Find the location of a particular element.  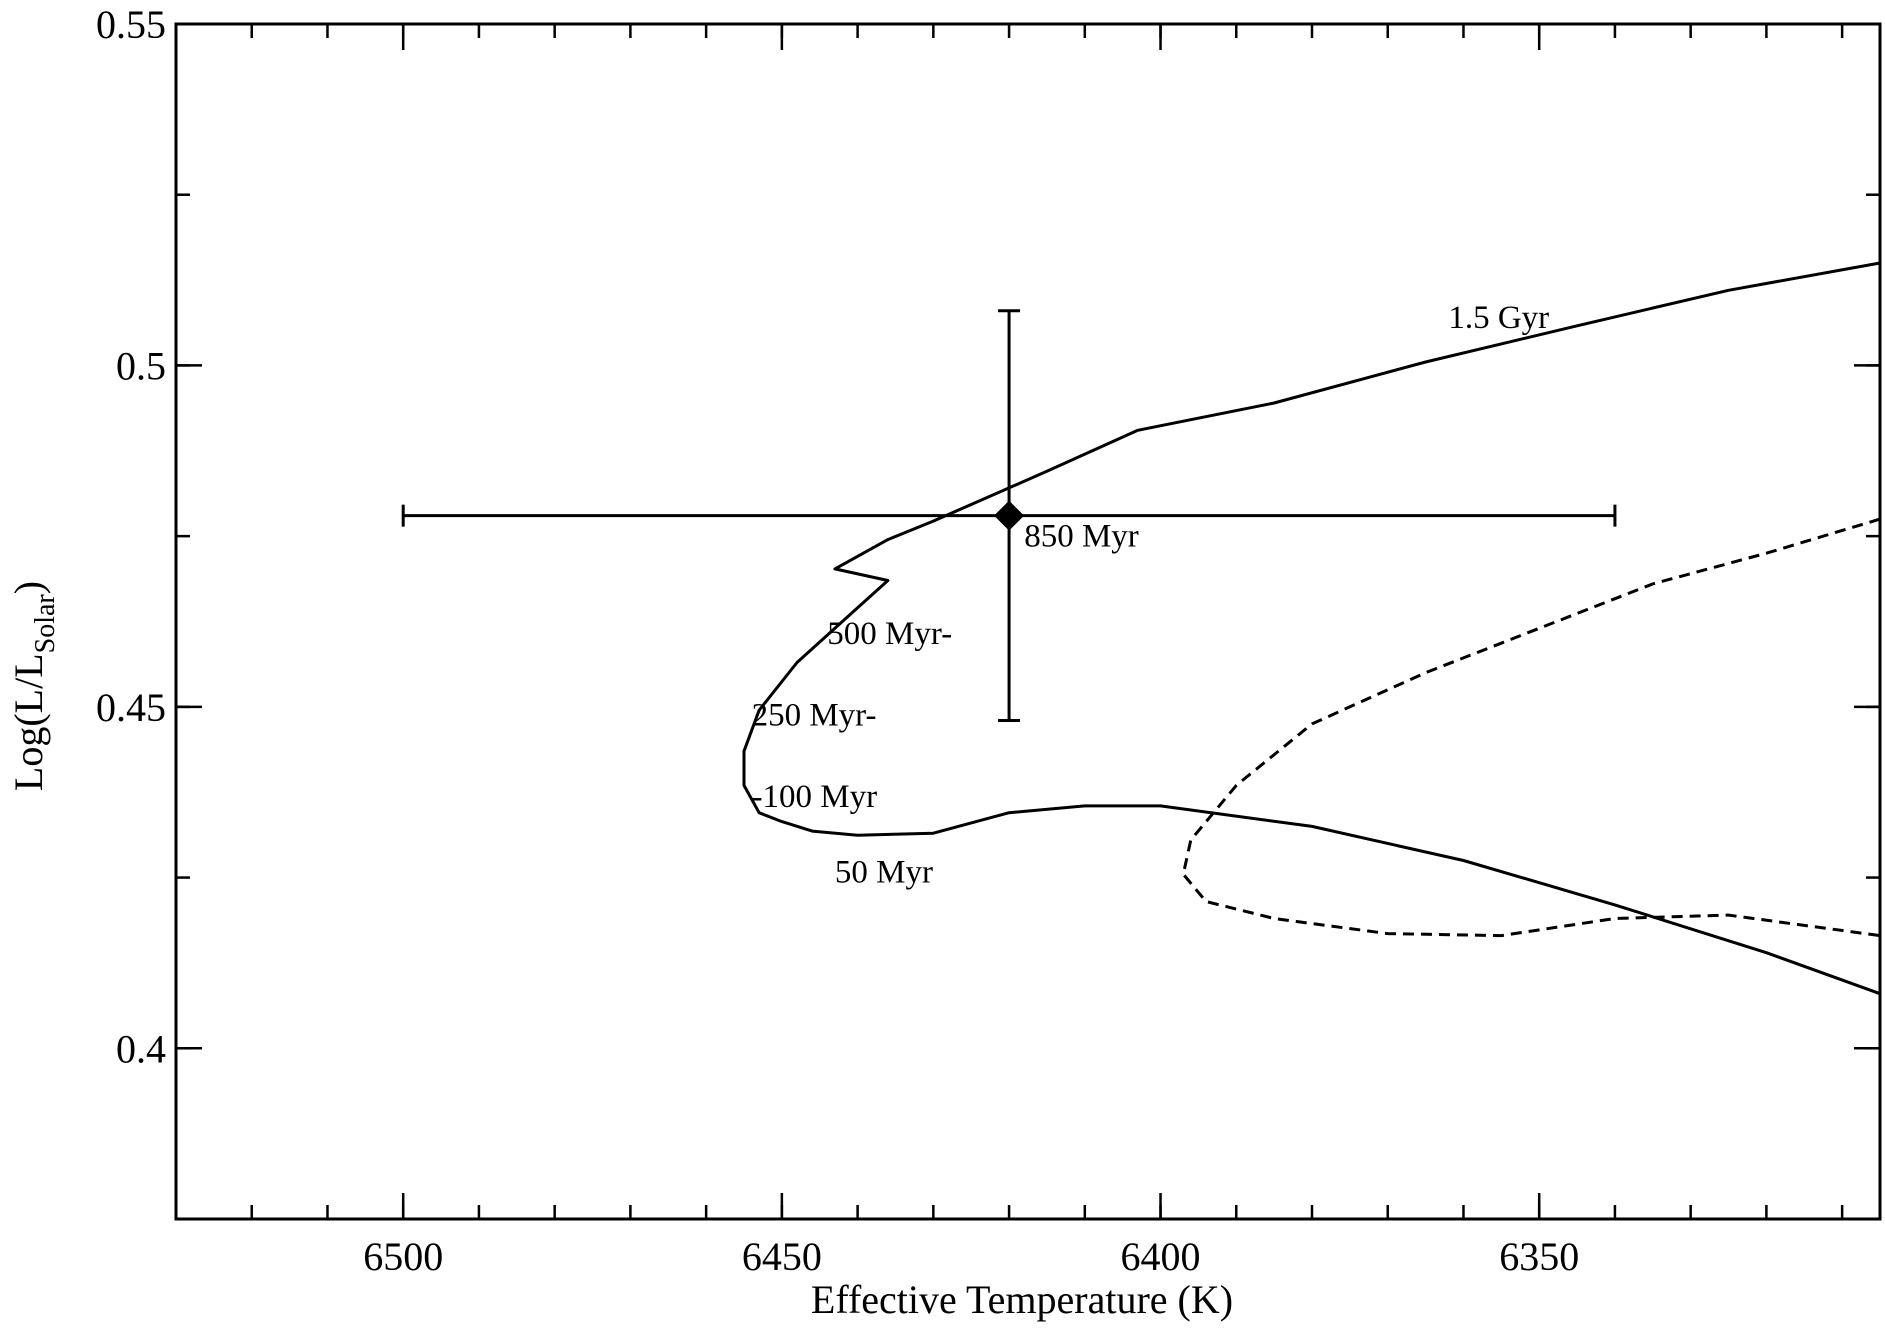

x-tick-label: 6500 is located at coordinates (403, 1256).